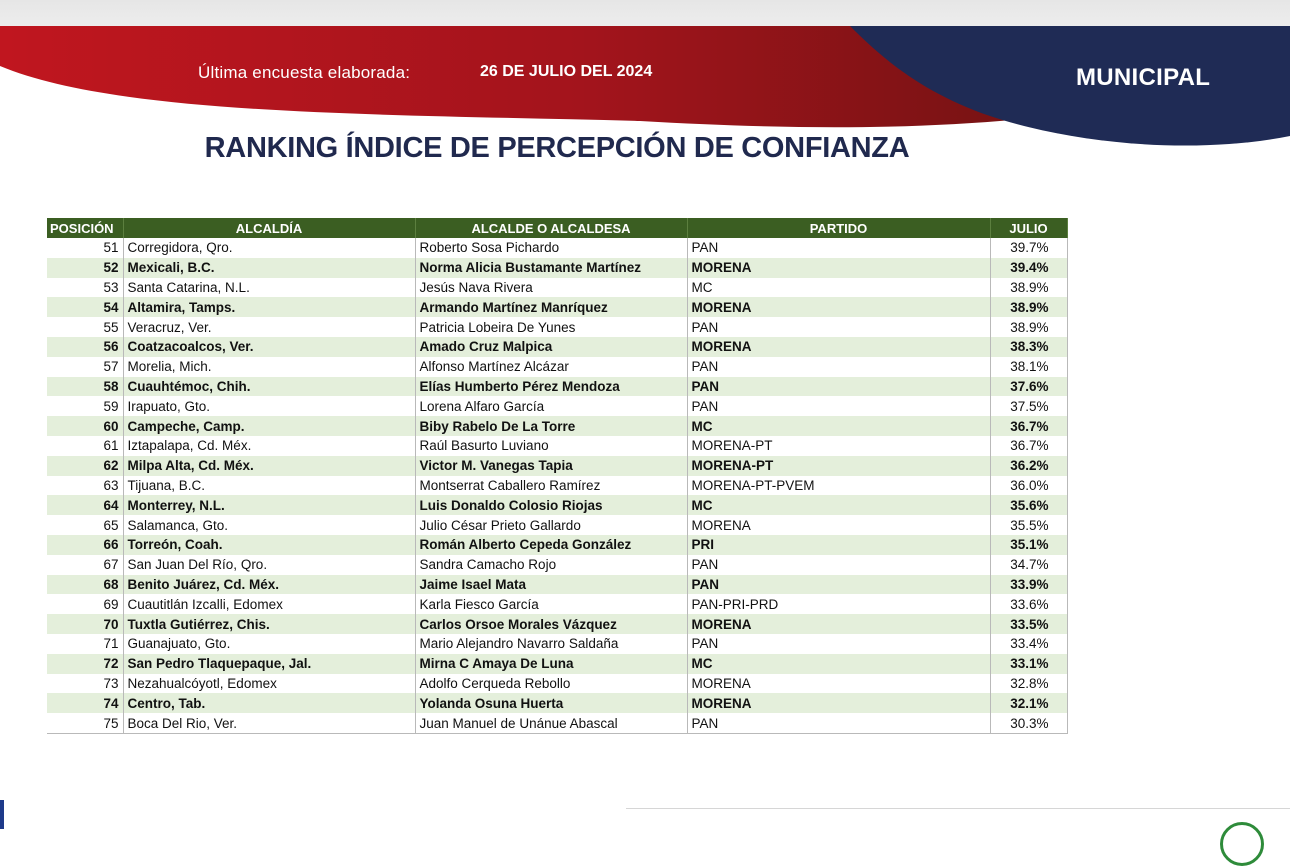 The width and height of the screenshot is (1290, 866). What do you see at coordinates (566, 71) in the screenshot?
I see `survey-date-value: 26 DE JULIO DEL 2024` at bounding box center [566, 71].